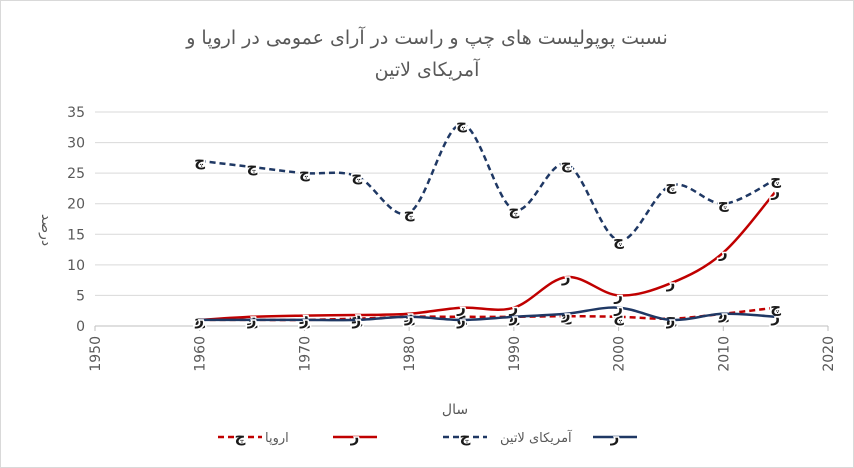 This screenshot has width=854, height=468. I want to click on legend-entry-3: چ آمریکای لاتین, so click(508, 437).